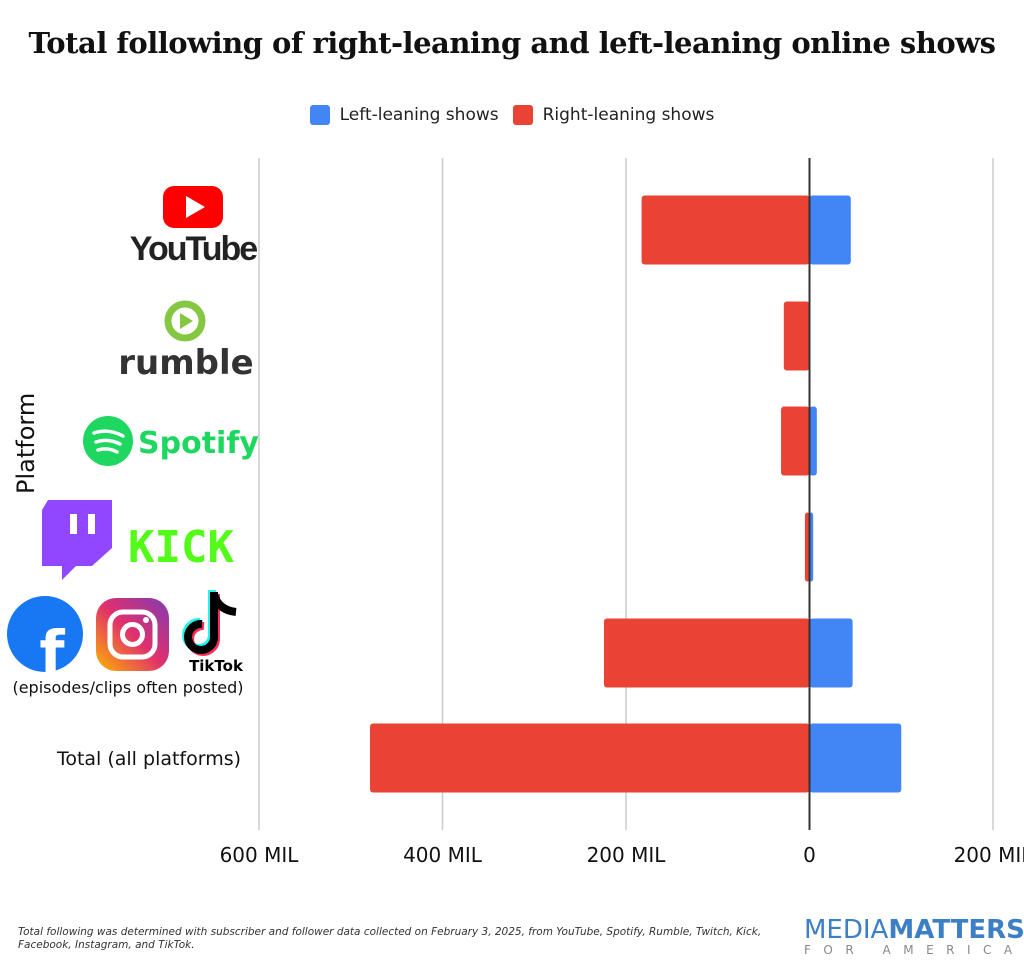 Image resolution: width=1024 pixels, height=972 pixels. I want to click on twitch-logo, so click(77, 540).